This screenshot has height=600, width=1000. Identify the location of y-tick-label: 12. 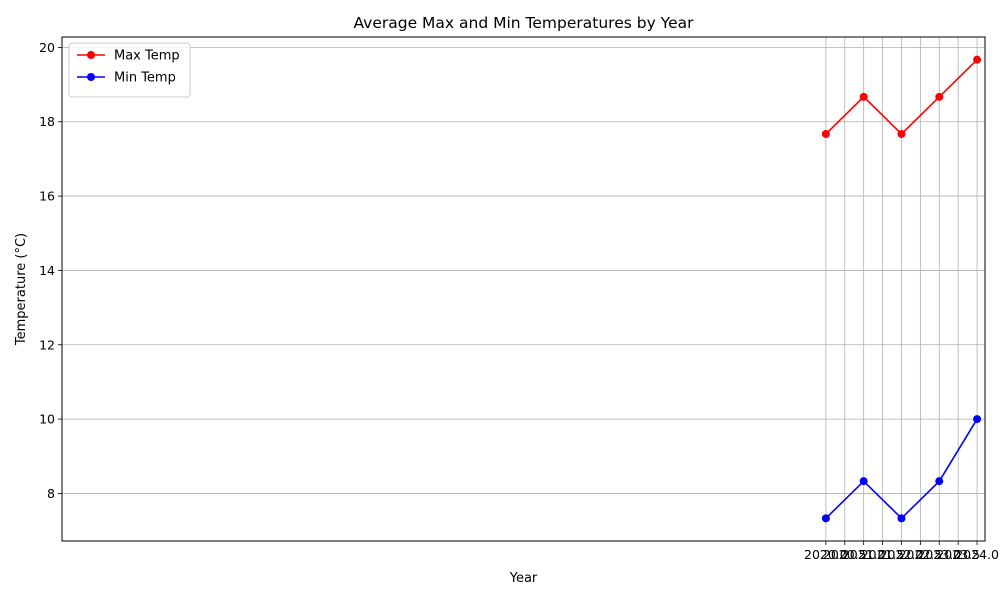
(47, 344).